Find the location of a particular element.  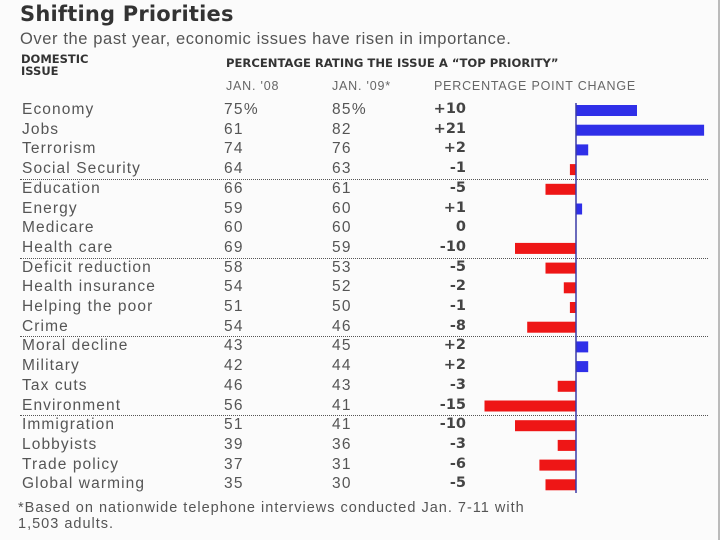

row-issue-label: Education is located at coordinates (61, 188).